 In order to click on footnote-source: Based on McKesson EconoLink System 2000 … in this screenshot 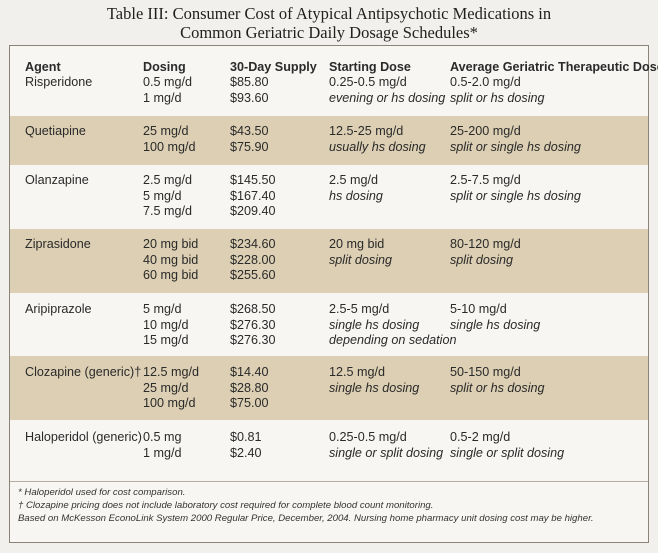, I will do `click(306, 518)`.